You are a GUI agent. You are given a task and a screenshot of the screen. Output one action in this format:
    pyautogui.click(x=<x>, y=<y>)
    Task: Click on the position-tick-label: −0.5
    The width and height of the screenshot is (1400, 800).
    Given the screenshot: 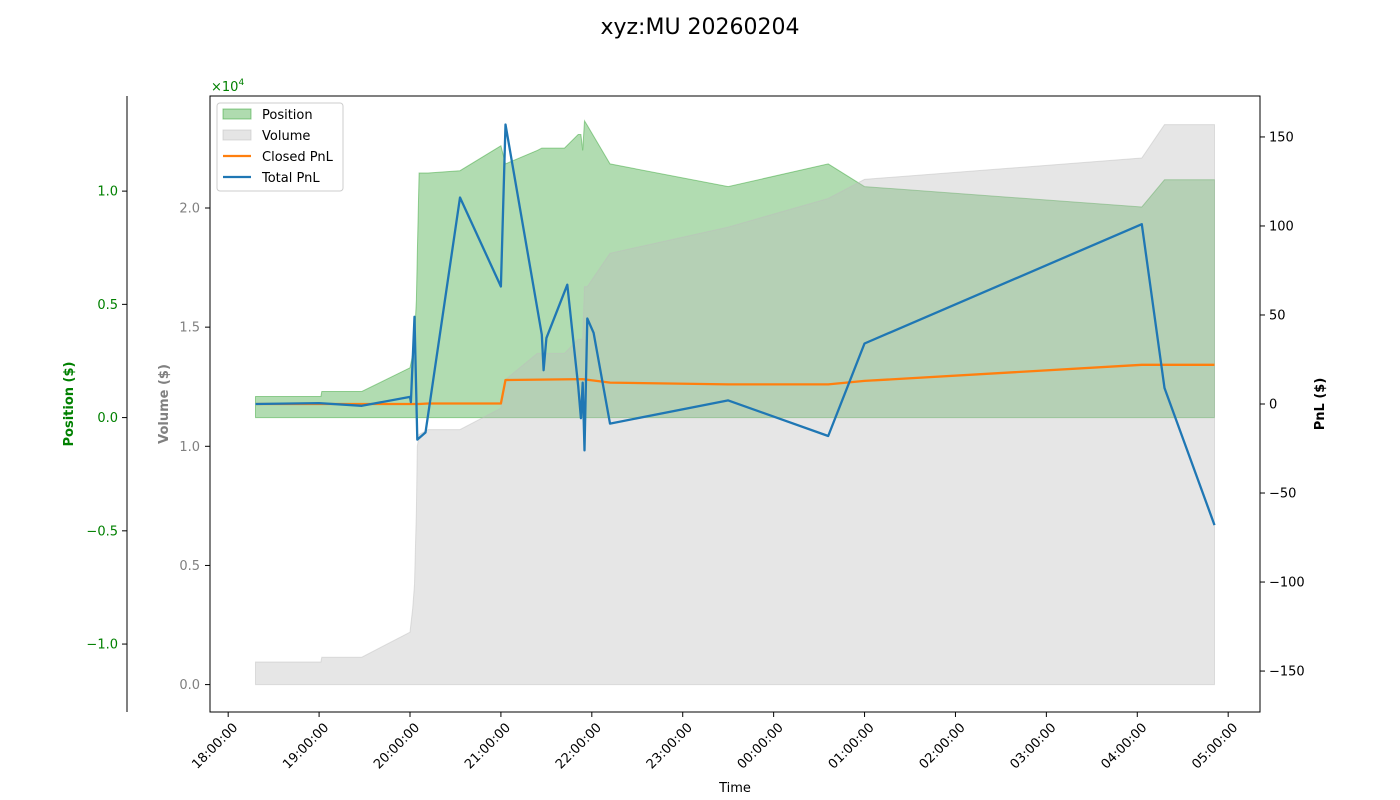 What is the action you would take?
    pyautogui.click(x=102, y=531)
    